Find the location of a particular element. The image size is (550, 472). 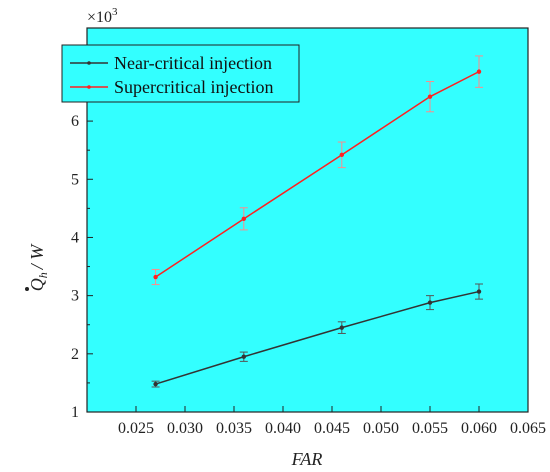

x-tick-label: 0.035 is located at coordinates (234, 428).